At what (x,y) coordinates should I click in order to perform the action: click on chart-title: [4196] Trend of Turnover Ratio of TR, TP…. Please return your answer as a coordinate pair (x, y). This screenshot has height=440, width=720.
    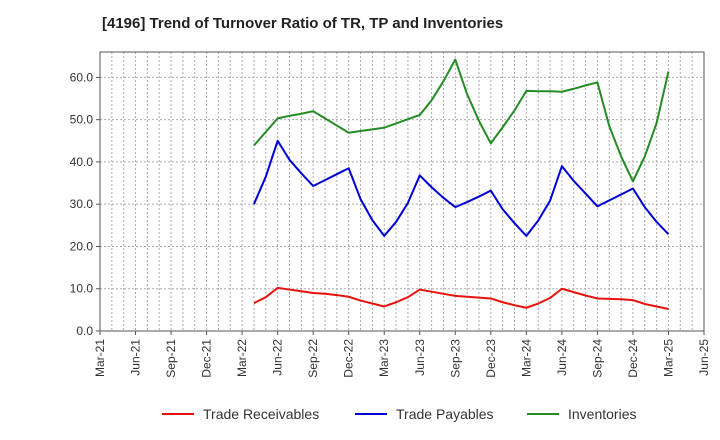
    Looking at the image, I should click on (303, 23).